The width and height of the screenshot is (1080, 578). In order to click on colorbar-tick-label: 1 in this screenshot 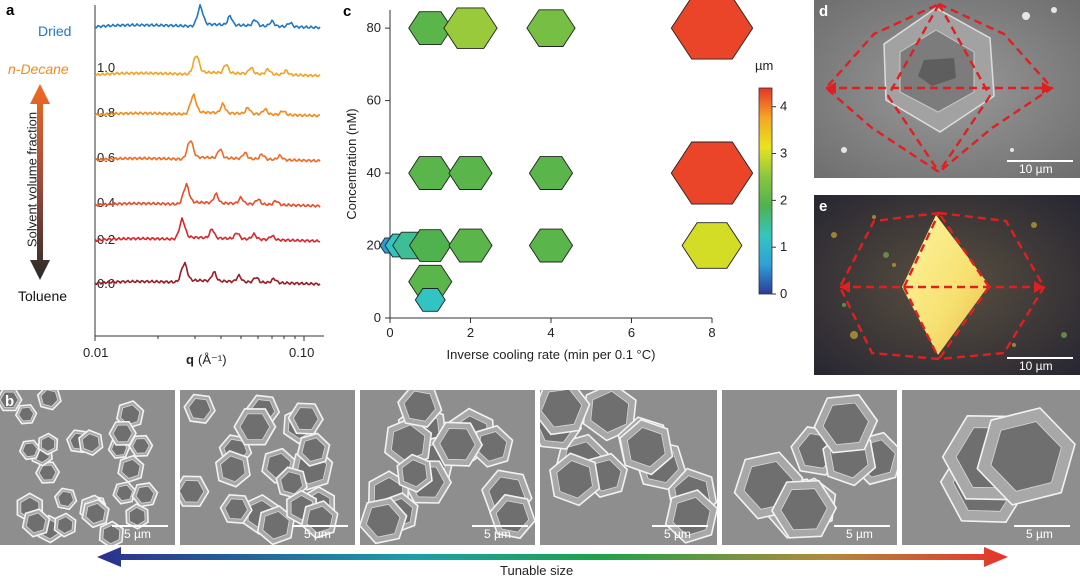, I will do `click(783, 246)`.